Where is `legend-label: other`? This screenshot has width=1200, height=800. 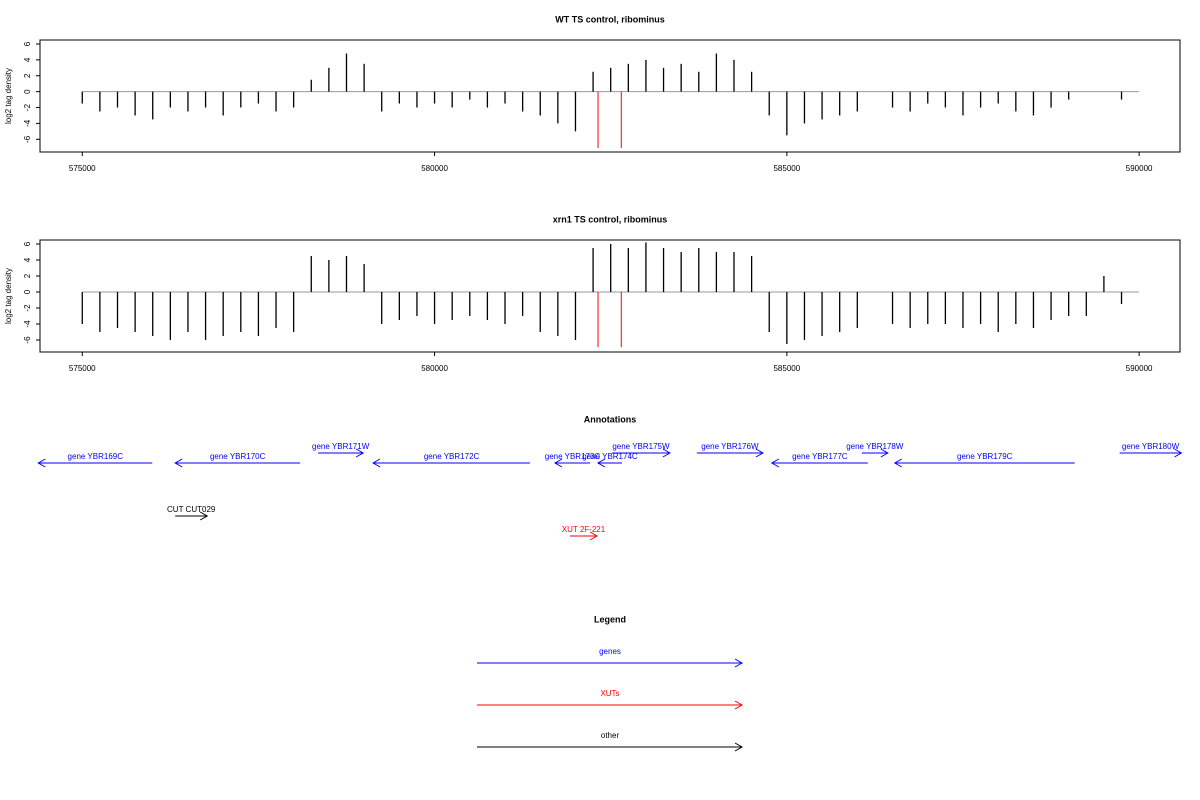
legend-label: other is located at coordinates (610, 735).